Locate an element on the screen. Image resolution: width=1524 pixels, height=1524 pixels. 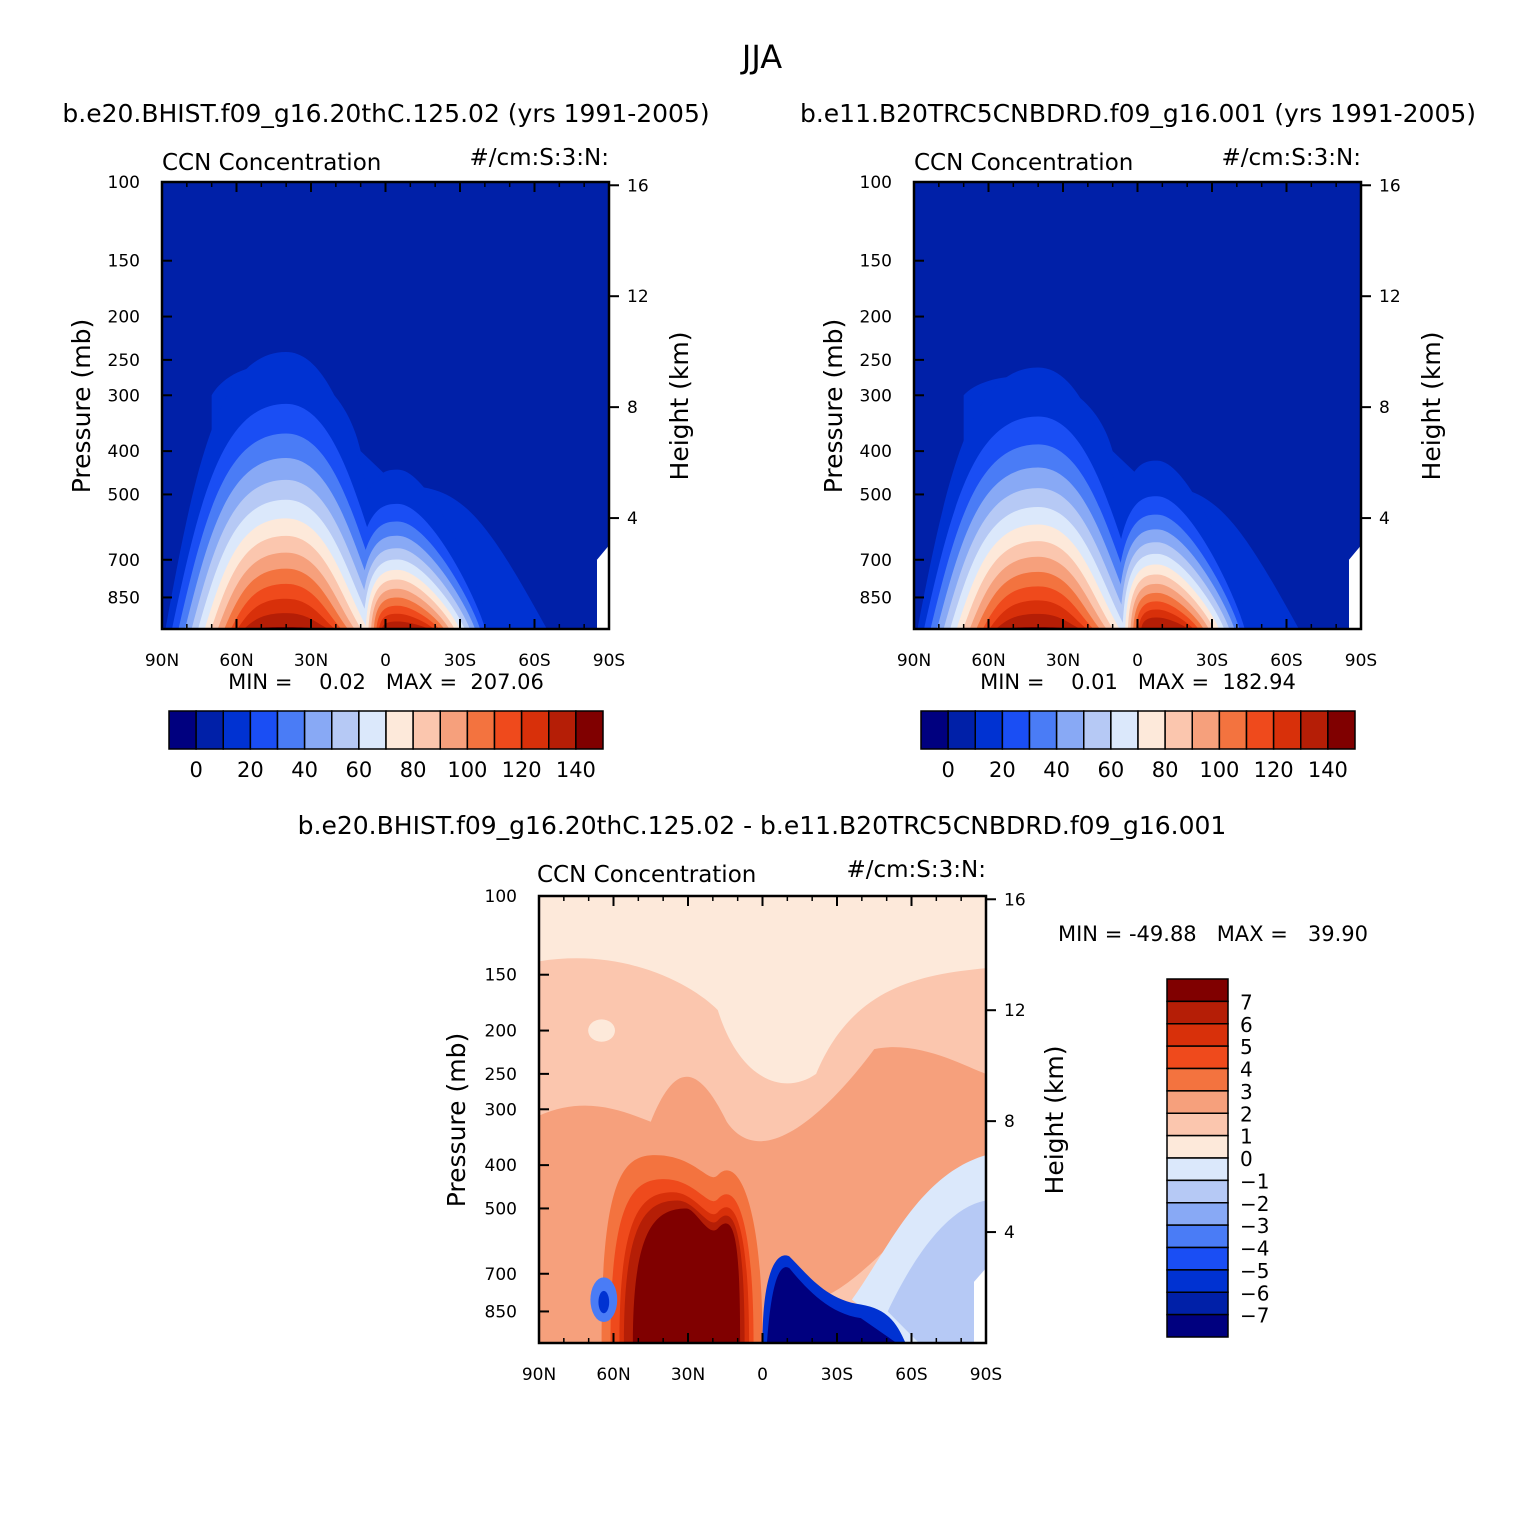
contour-band is located at coordinates (601, 1030).